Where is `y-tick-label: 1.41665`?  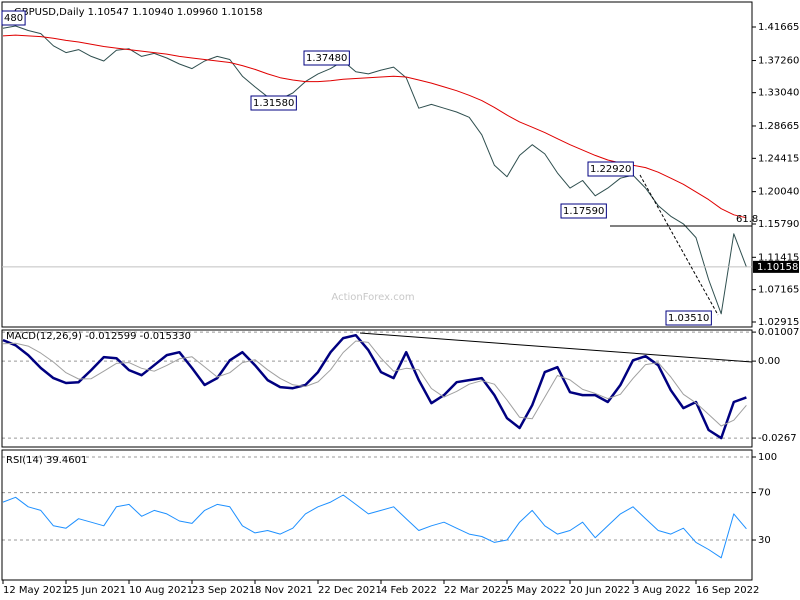 y-tick-label: 1.41665 is located at coordinates (778, 27).